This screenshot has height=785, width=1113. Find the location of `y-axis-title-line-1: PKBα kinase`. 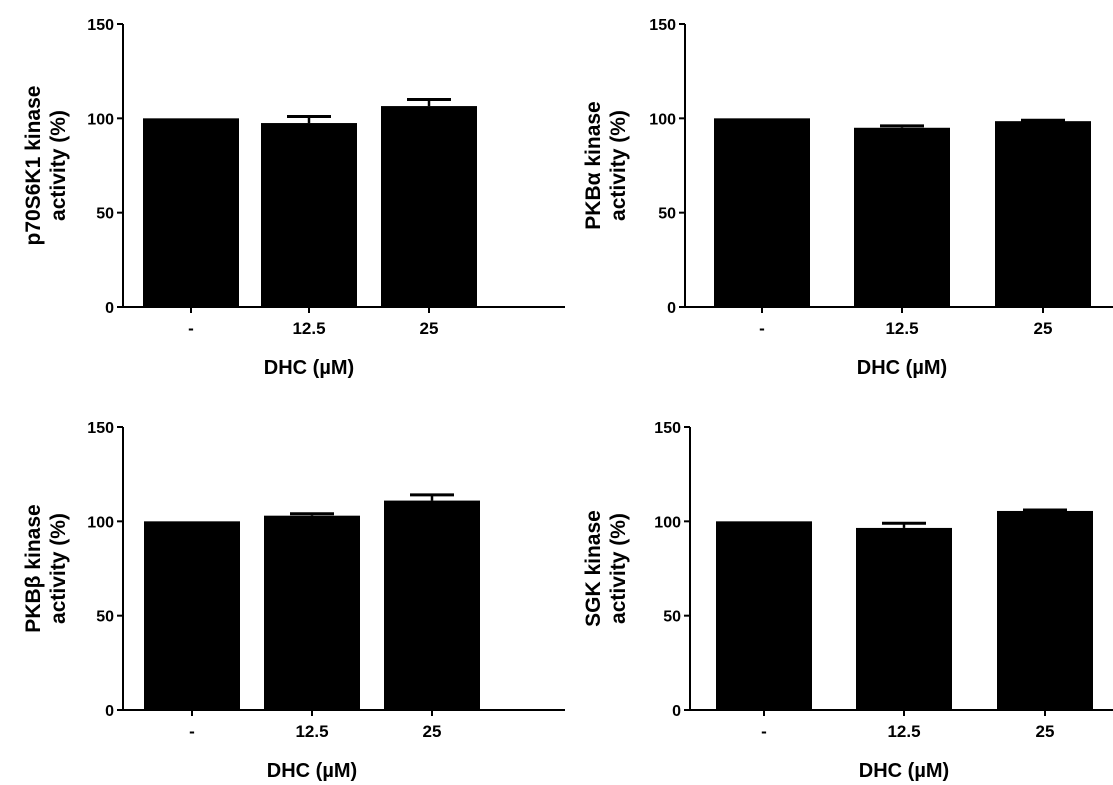

y-axis-title-line-1: PKBα kinase is located at coordinates (593, 165).